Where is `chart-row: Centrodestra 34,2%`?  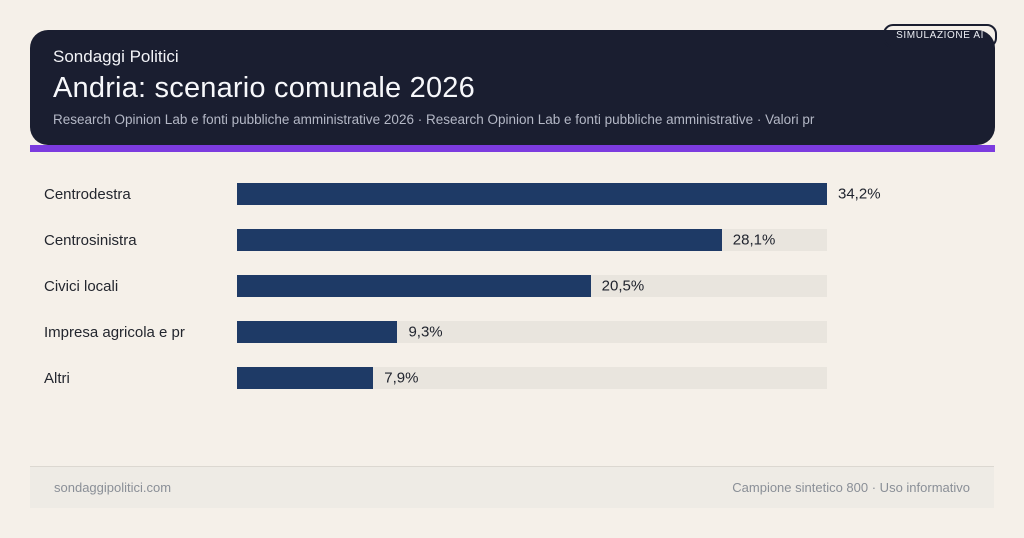
chart-row: Centrodestra 34,2% is located at coordinates (512, 194).